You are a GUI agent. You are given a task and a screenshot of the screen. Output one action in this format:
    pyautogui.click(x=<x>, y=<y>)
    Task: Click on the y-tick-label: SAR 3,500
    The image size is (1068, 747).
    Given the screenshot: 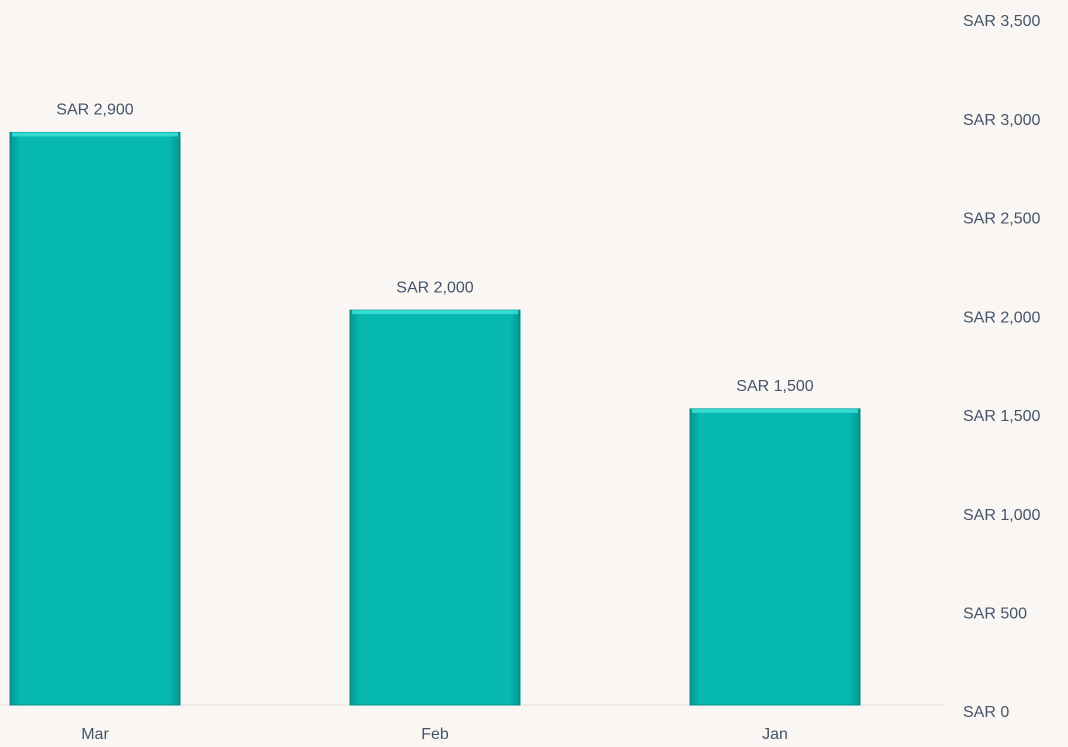 What is the action you would take?
    pyautogui.click(x=1001, y=21)
    